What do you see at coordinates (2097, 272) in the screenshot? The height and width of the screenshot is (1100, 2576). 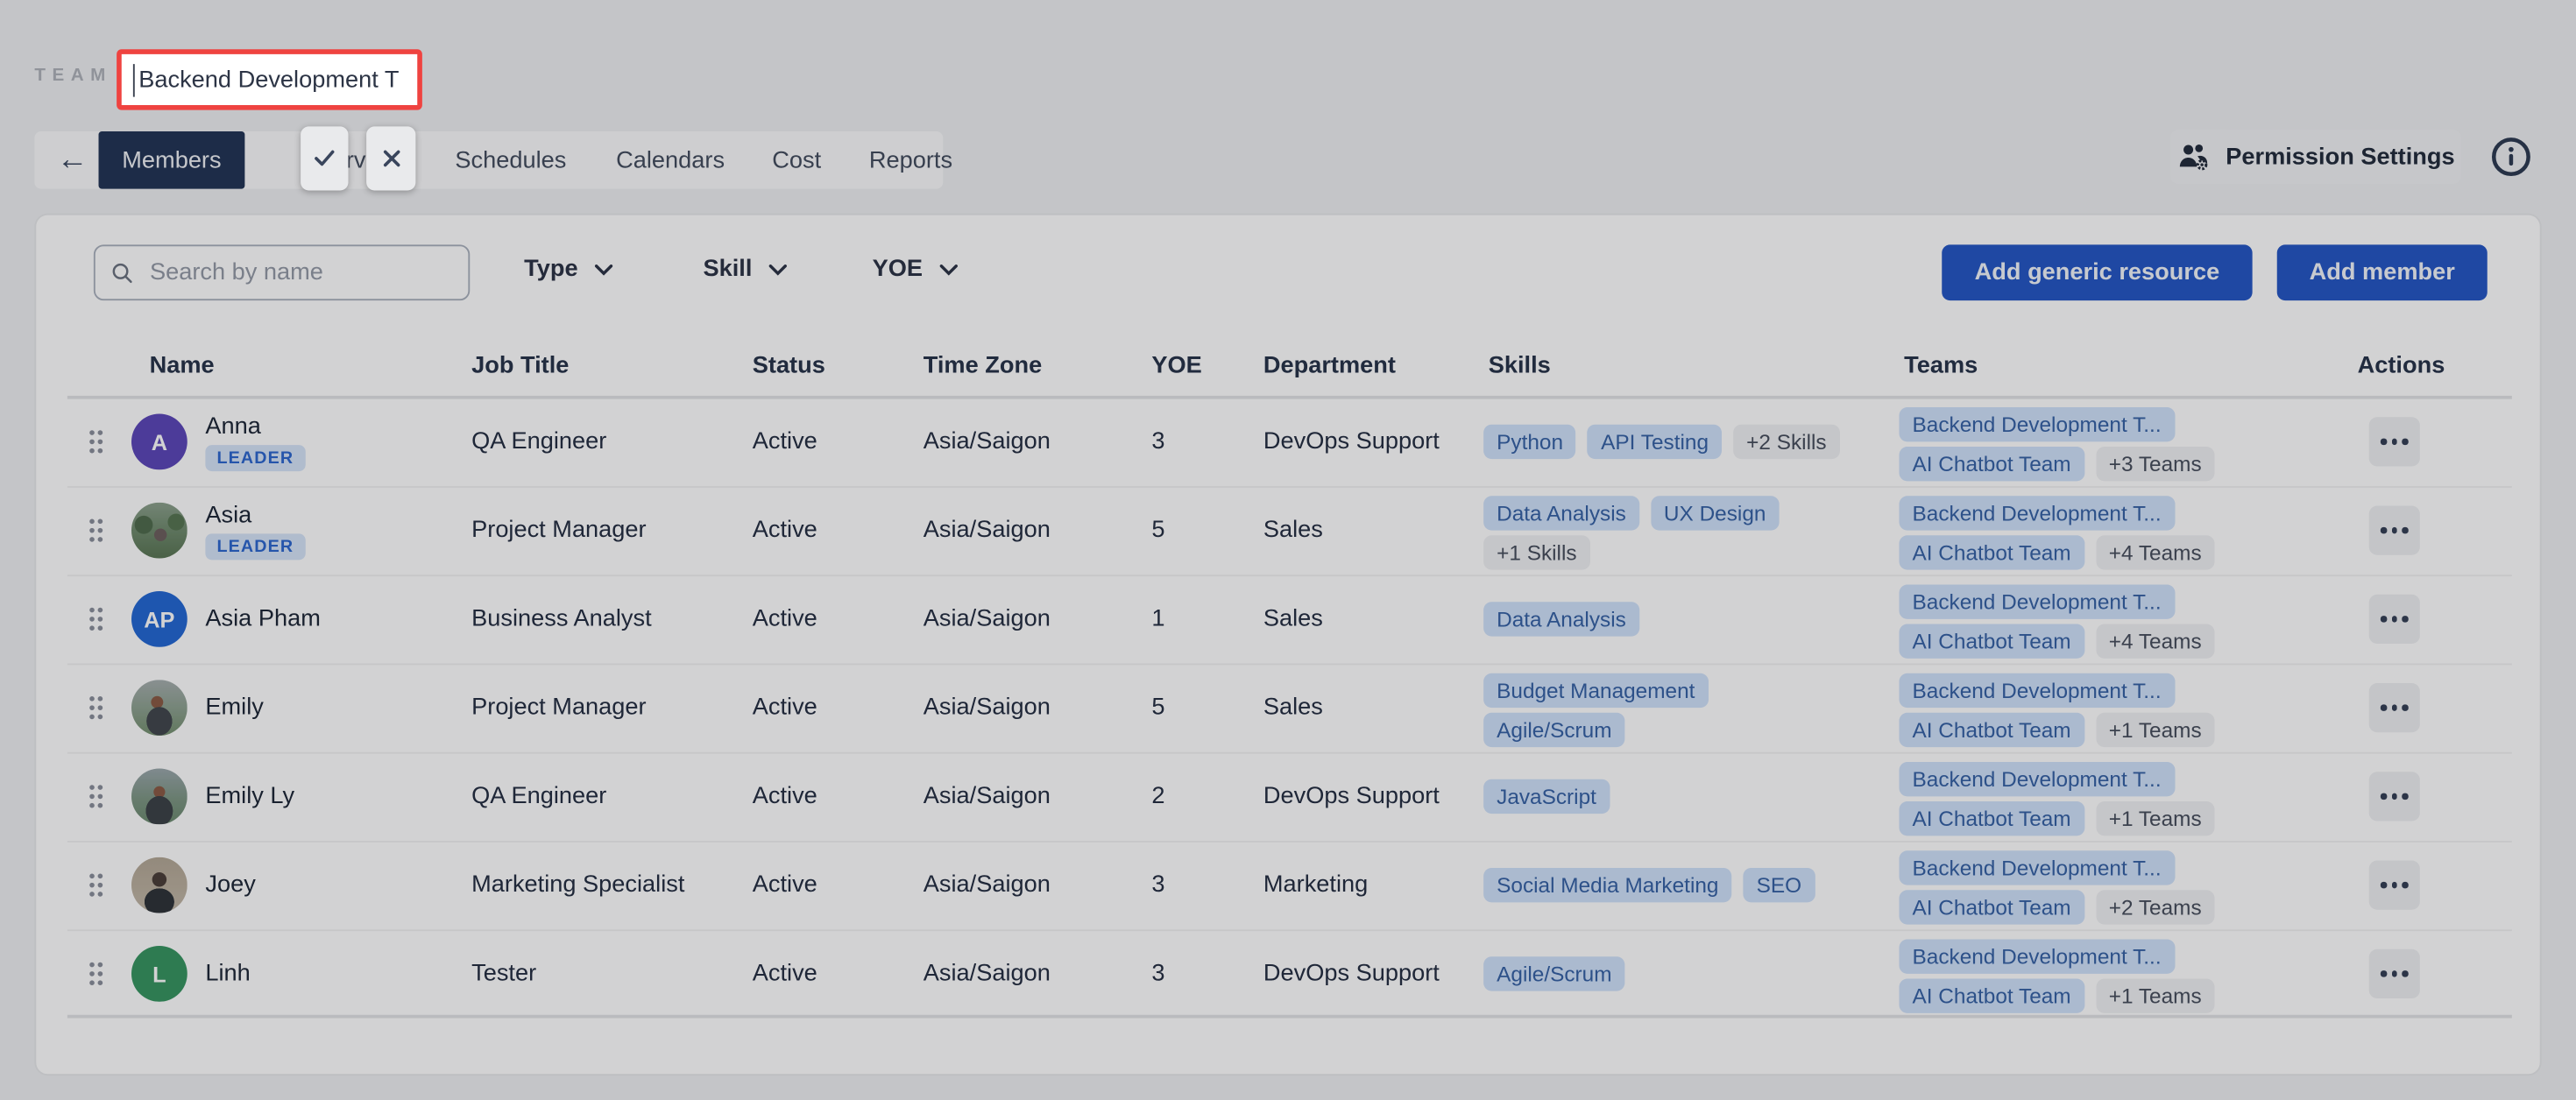 I see `add-generic-resource-button: Add generic resource` at bounding box center [2097, 272].